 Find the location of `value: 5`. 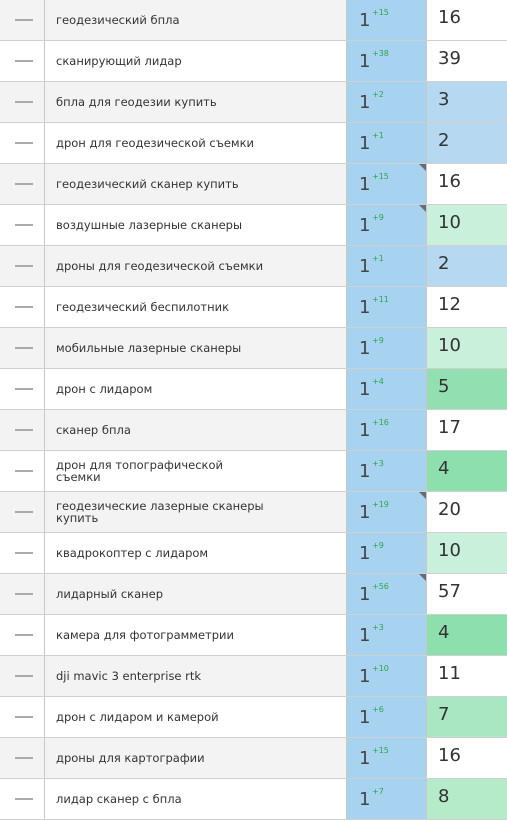

value: 5 is located at coordinates (444, 386).